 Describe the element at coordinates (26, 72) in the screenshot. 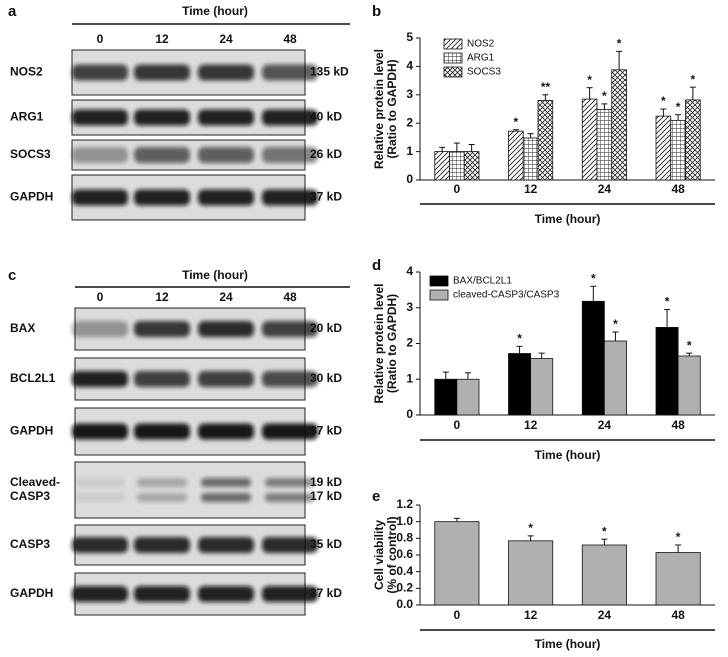

I see `row-label: NOS2` at that location.